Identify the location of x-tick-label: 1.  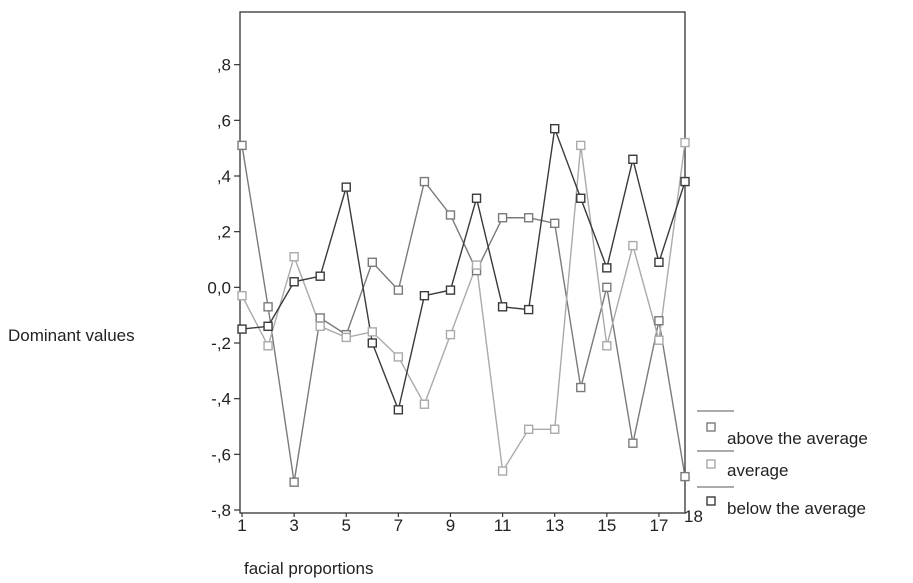
(241, 525).